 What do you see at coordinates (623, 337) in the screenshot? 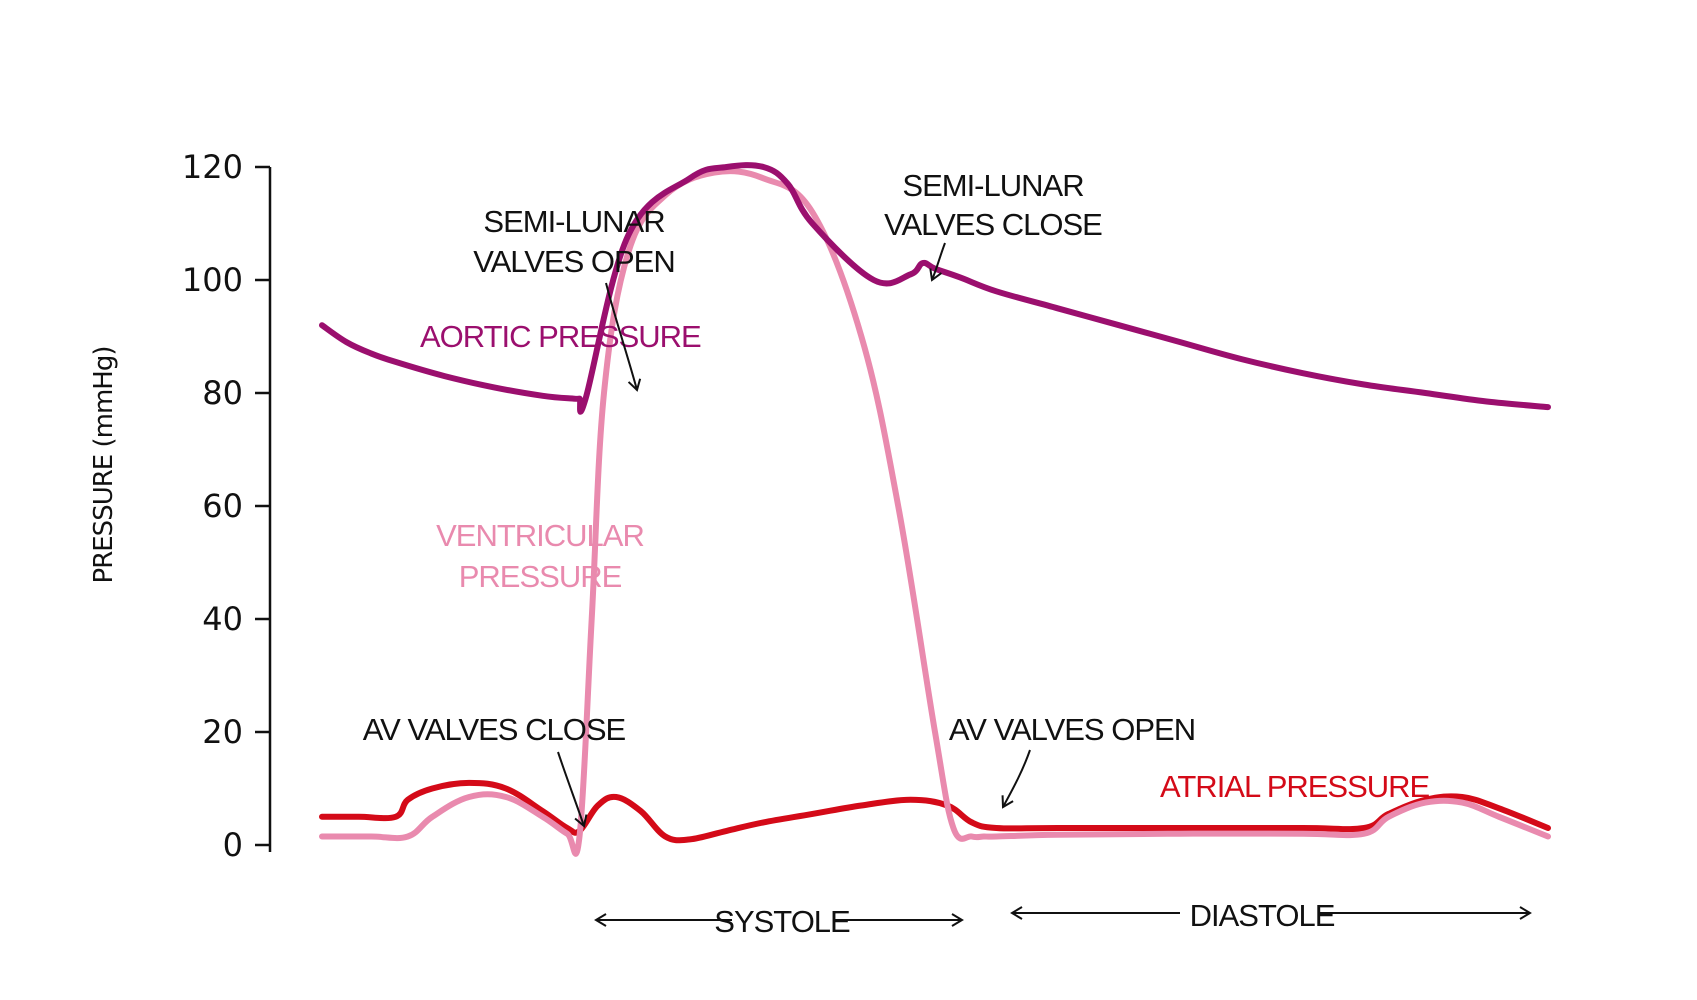
I see `semilunar-open-arrow` at bounding box center [623, 337].